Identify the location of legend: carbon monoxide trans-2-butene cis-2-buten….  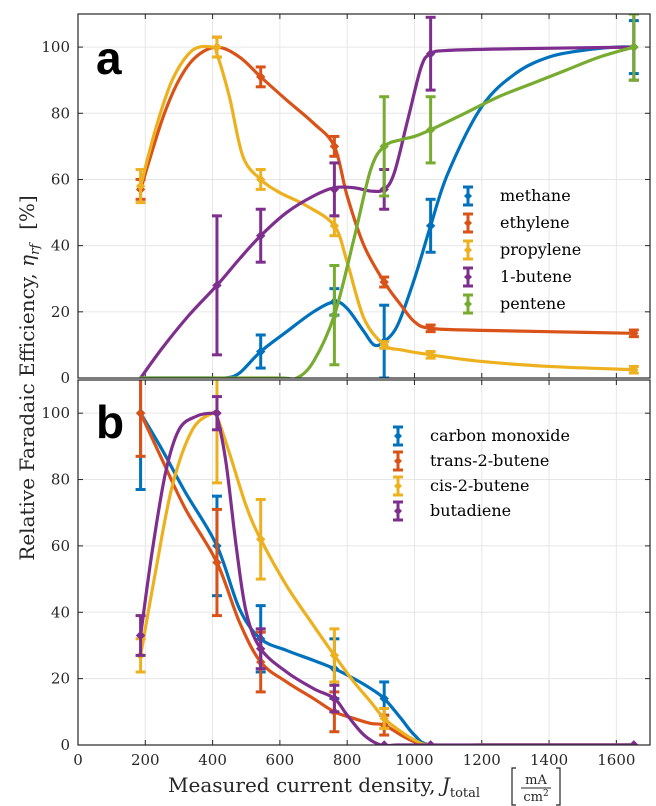
(481, 473).